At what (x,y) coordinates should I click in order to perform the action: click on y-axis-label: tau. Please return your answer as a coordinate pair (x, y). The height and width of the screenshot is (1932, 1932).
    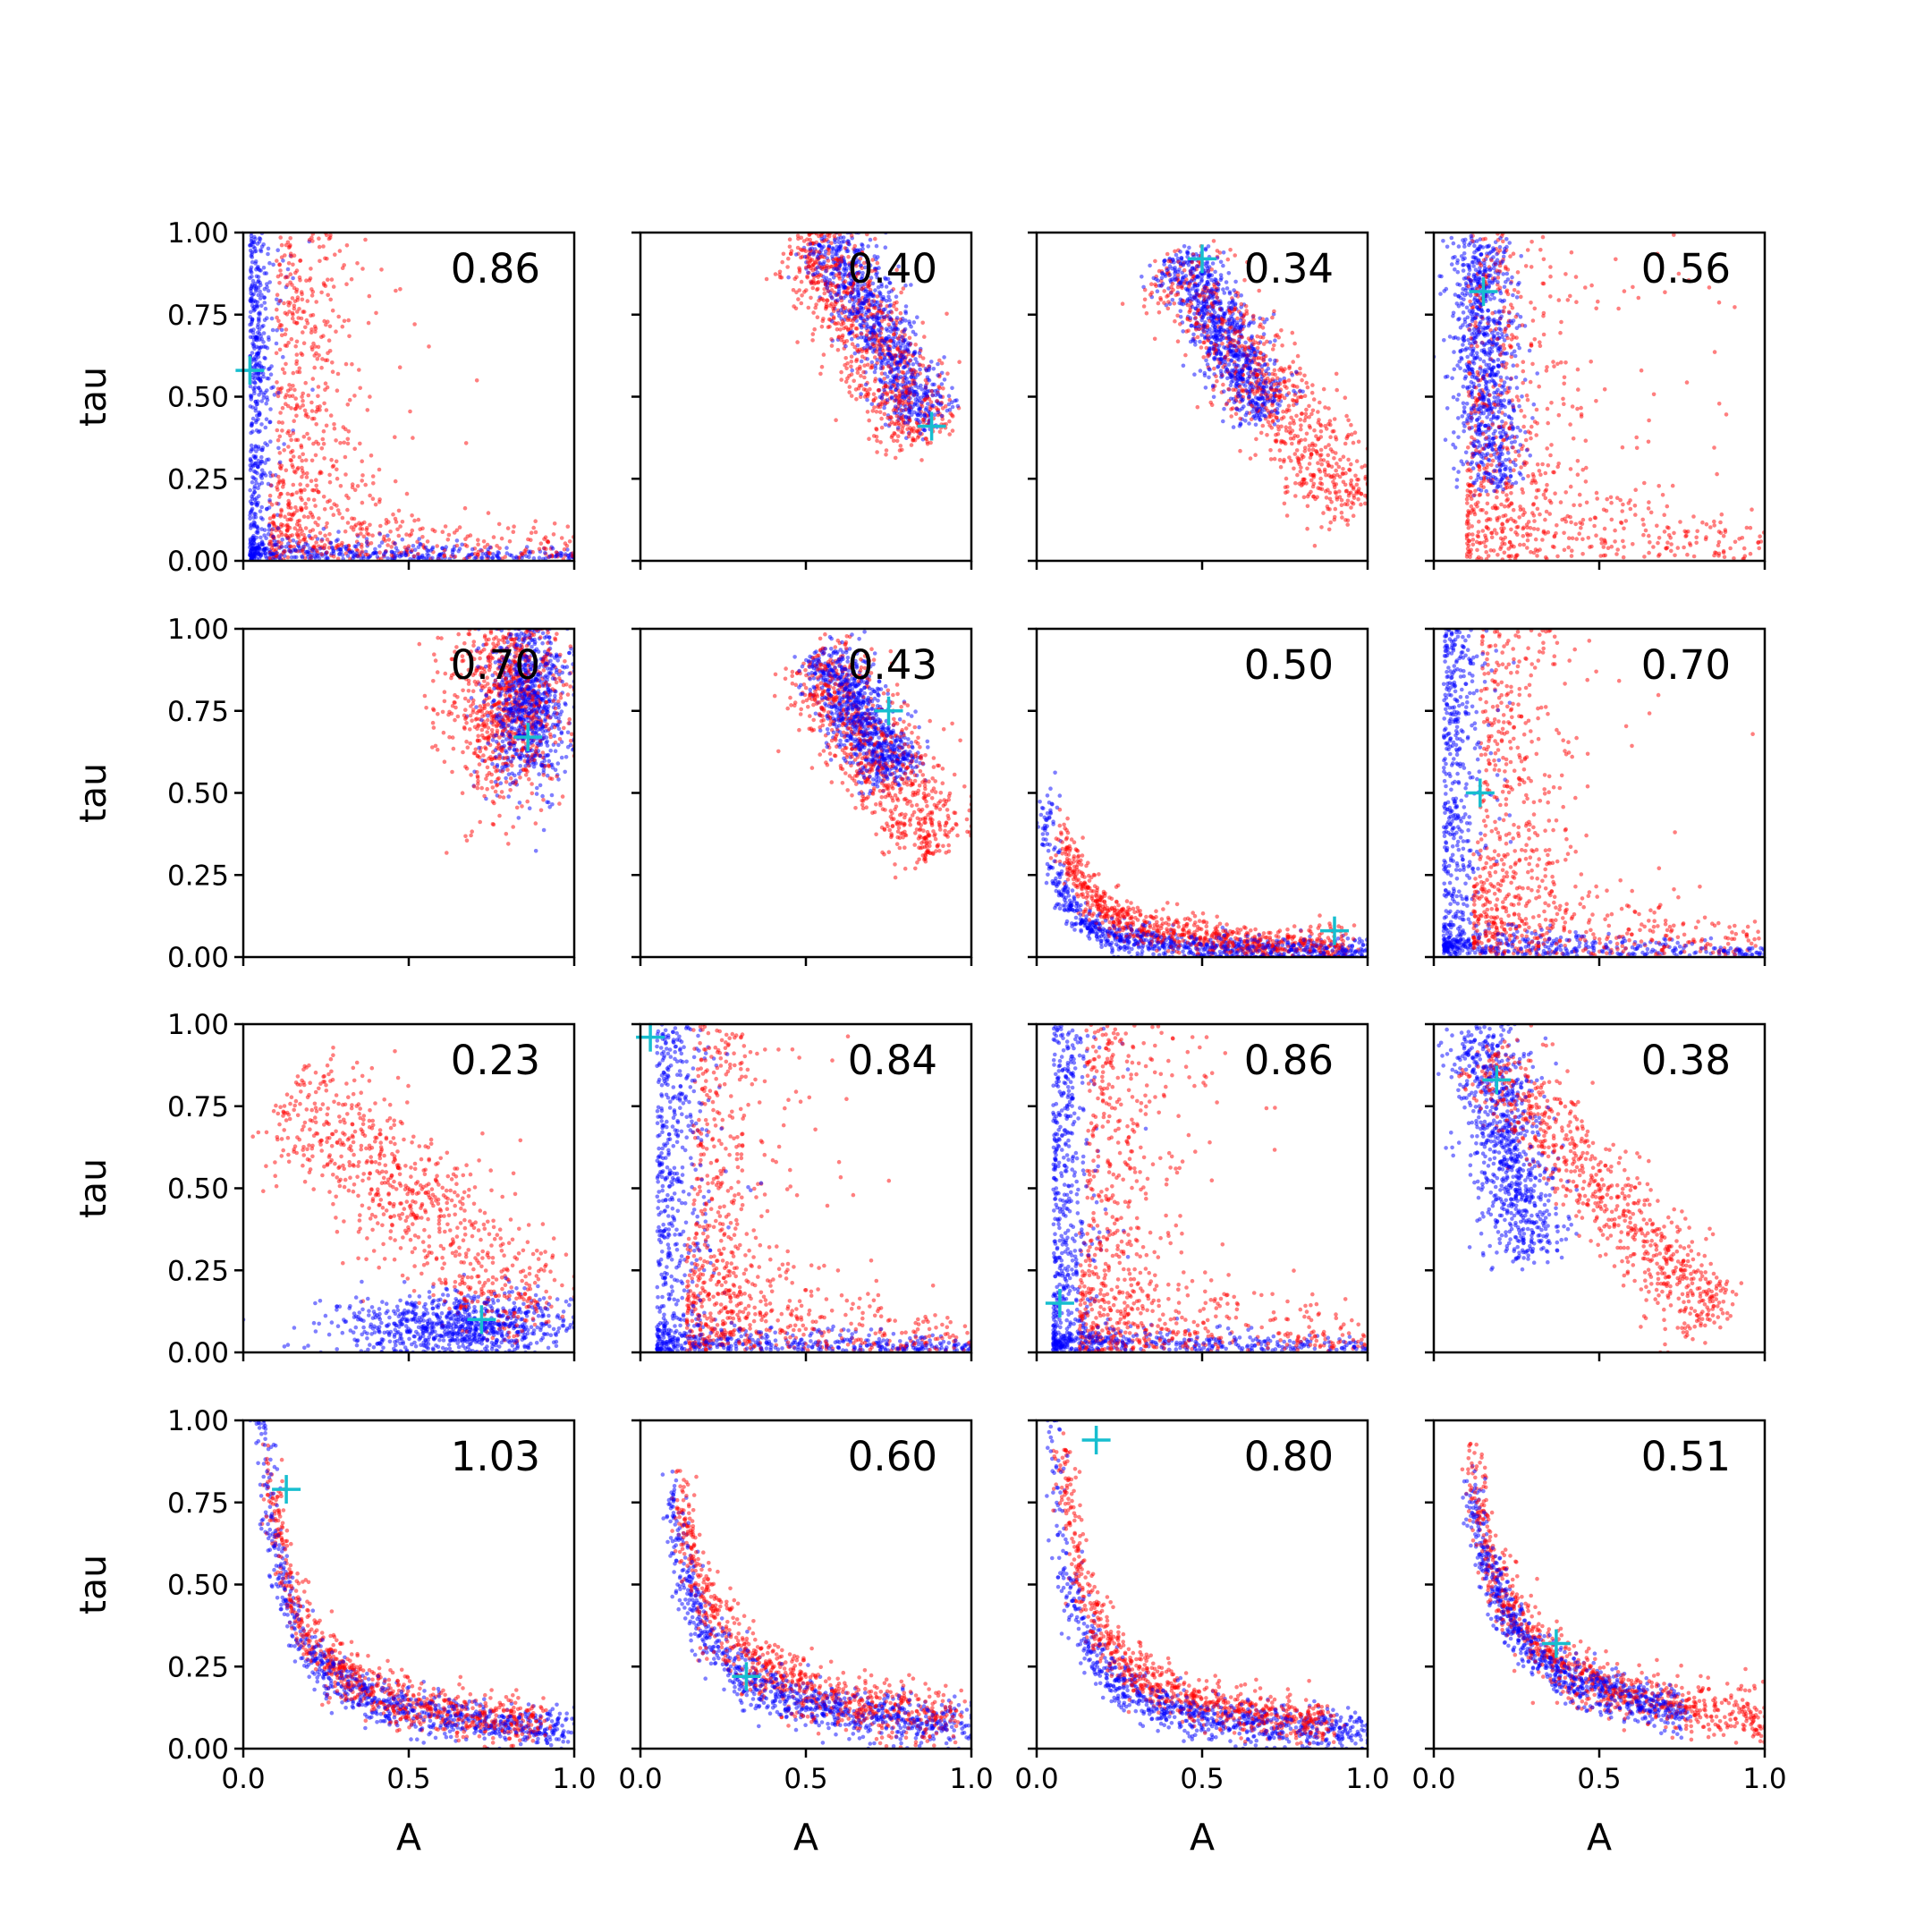
    Looking at the image, I should click on (93, 397).